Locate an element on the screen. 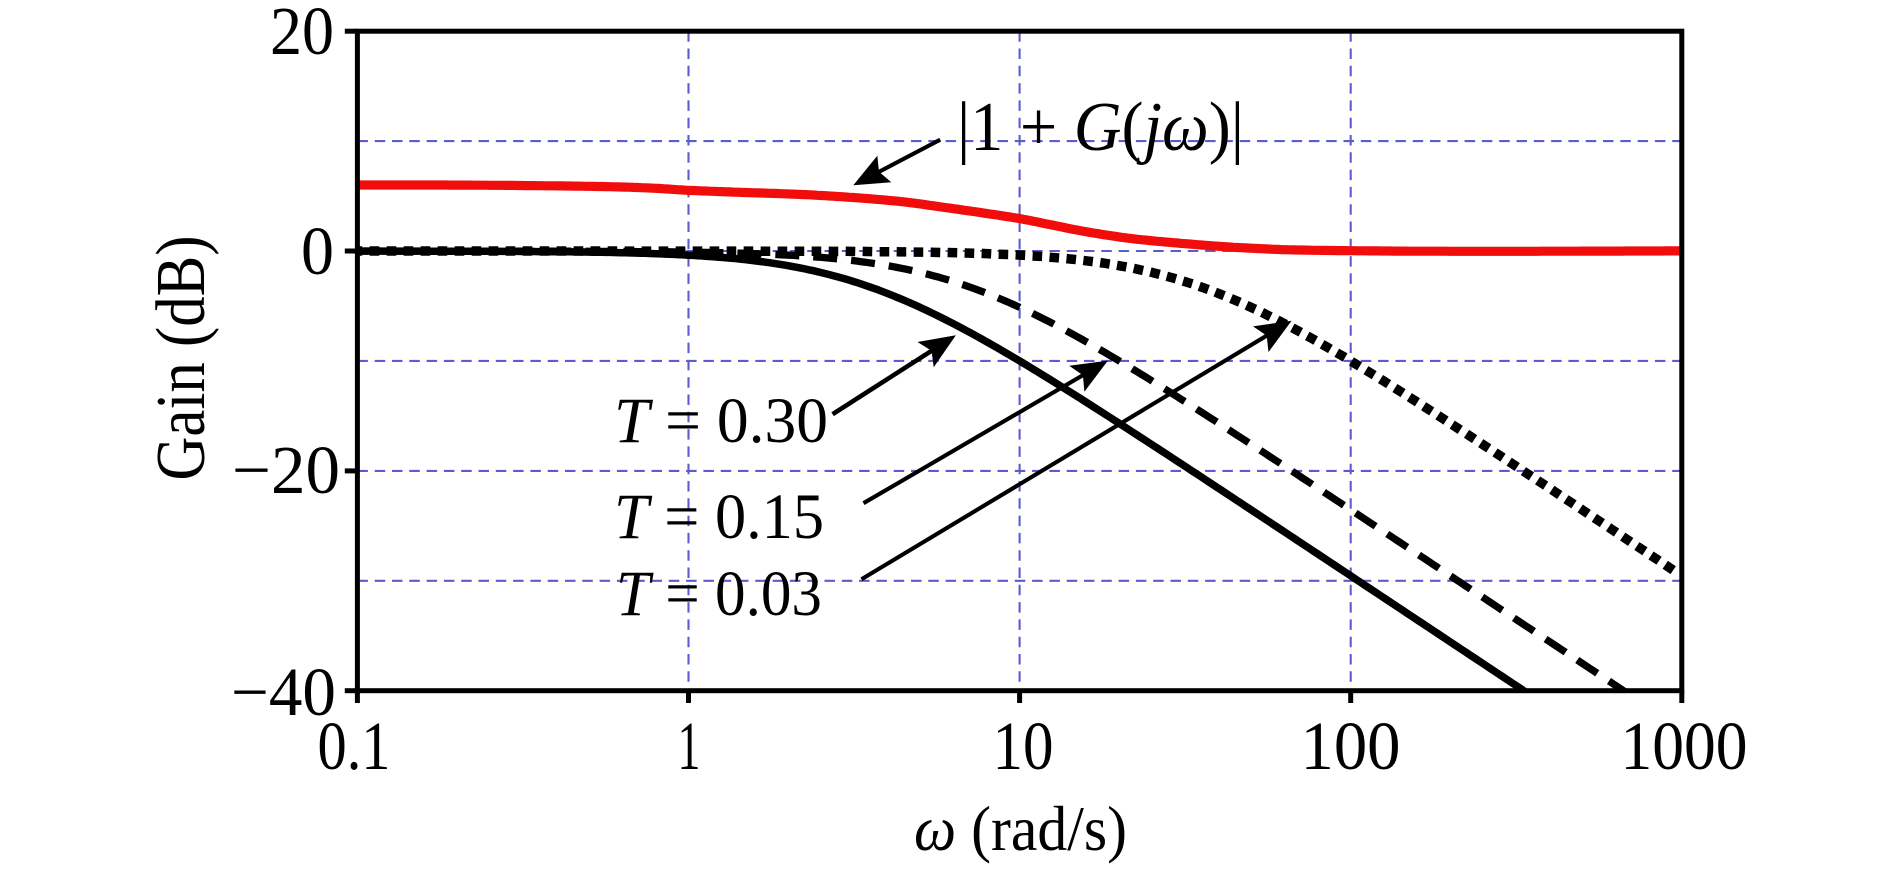 The width and height of the screenshot is (1890, 875). svg-text: 1 is located at coordinates (689, 746).